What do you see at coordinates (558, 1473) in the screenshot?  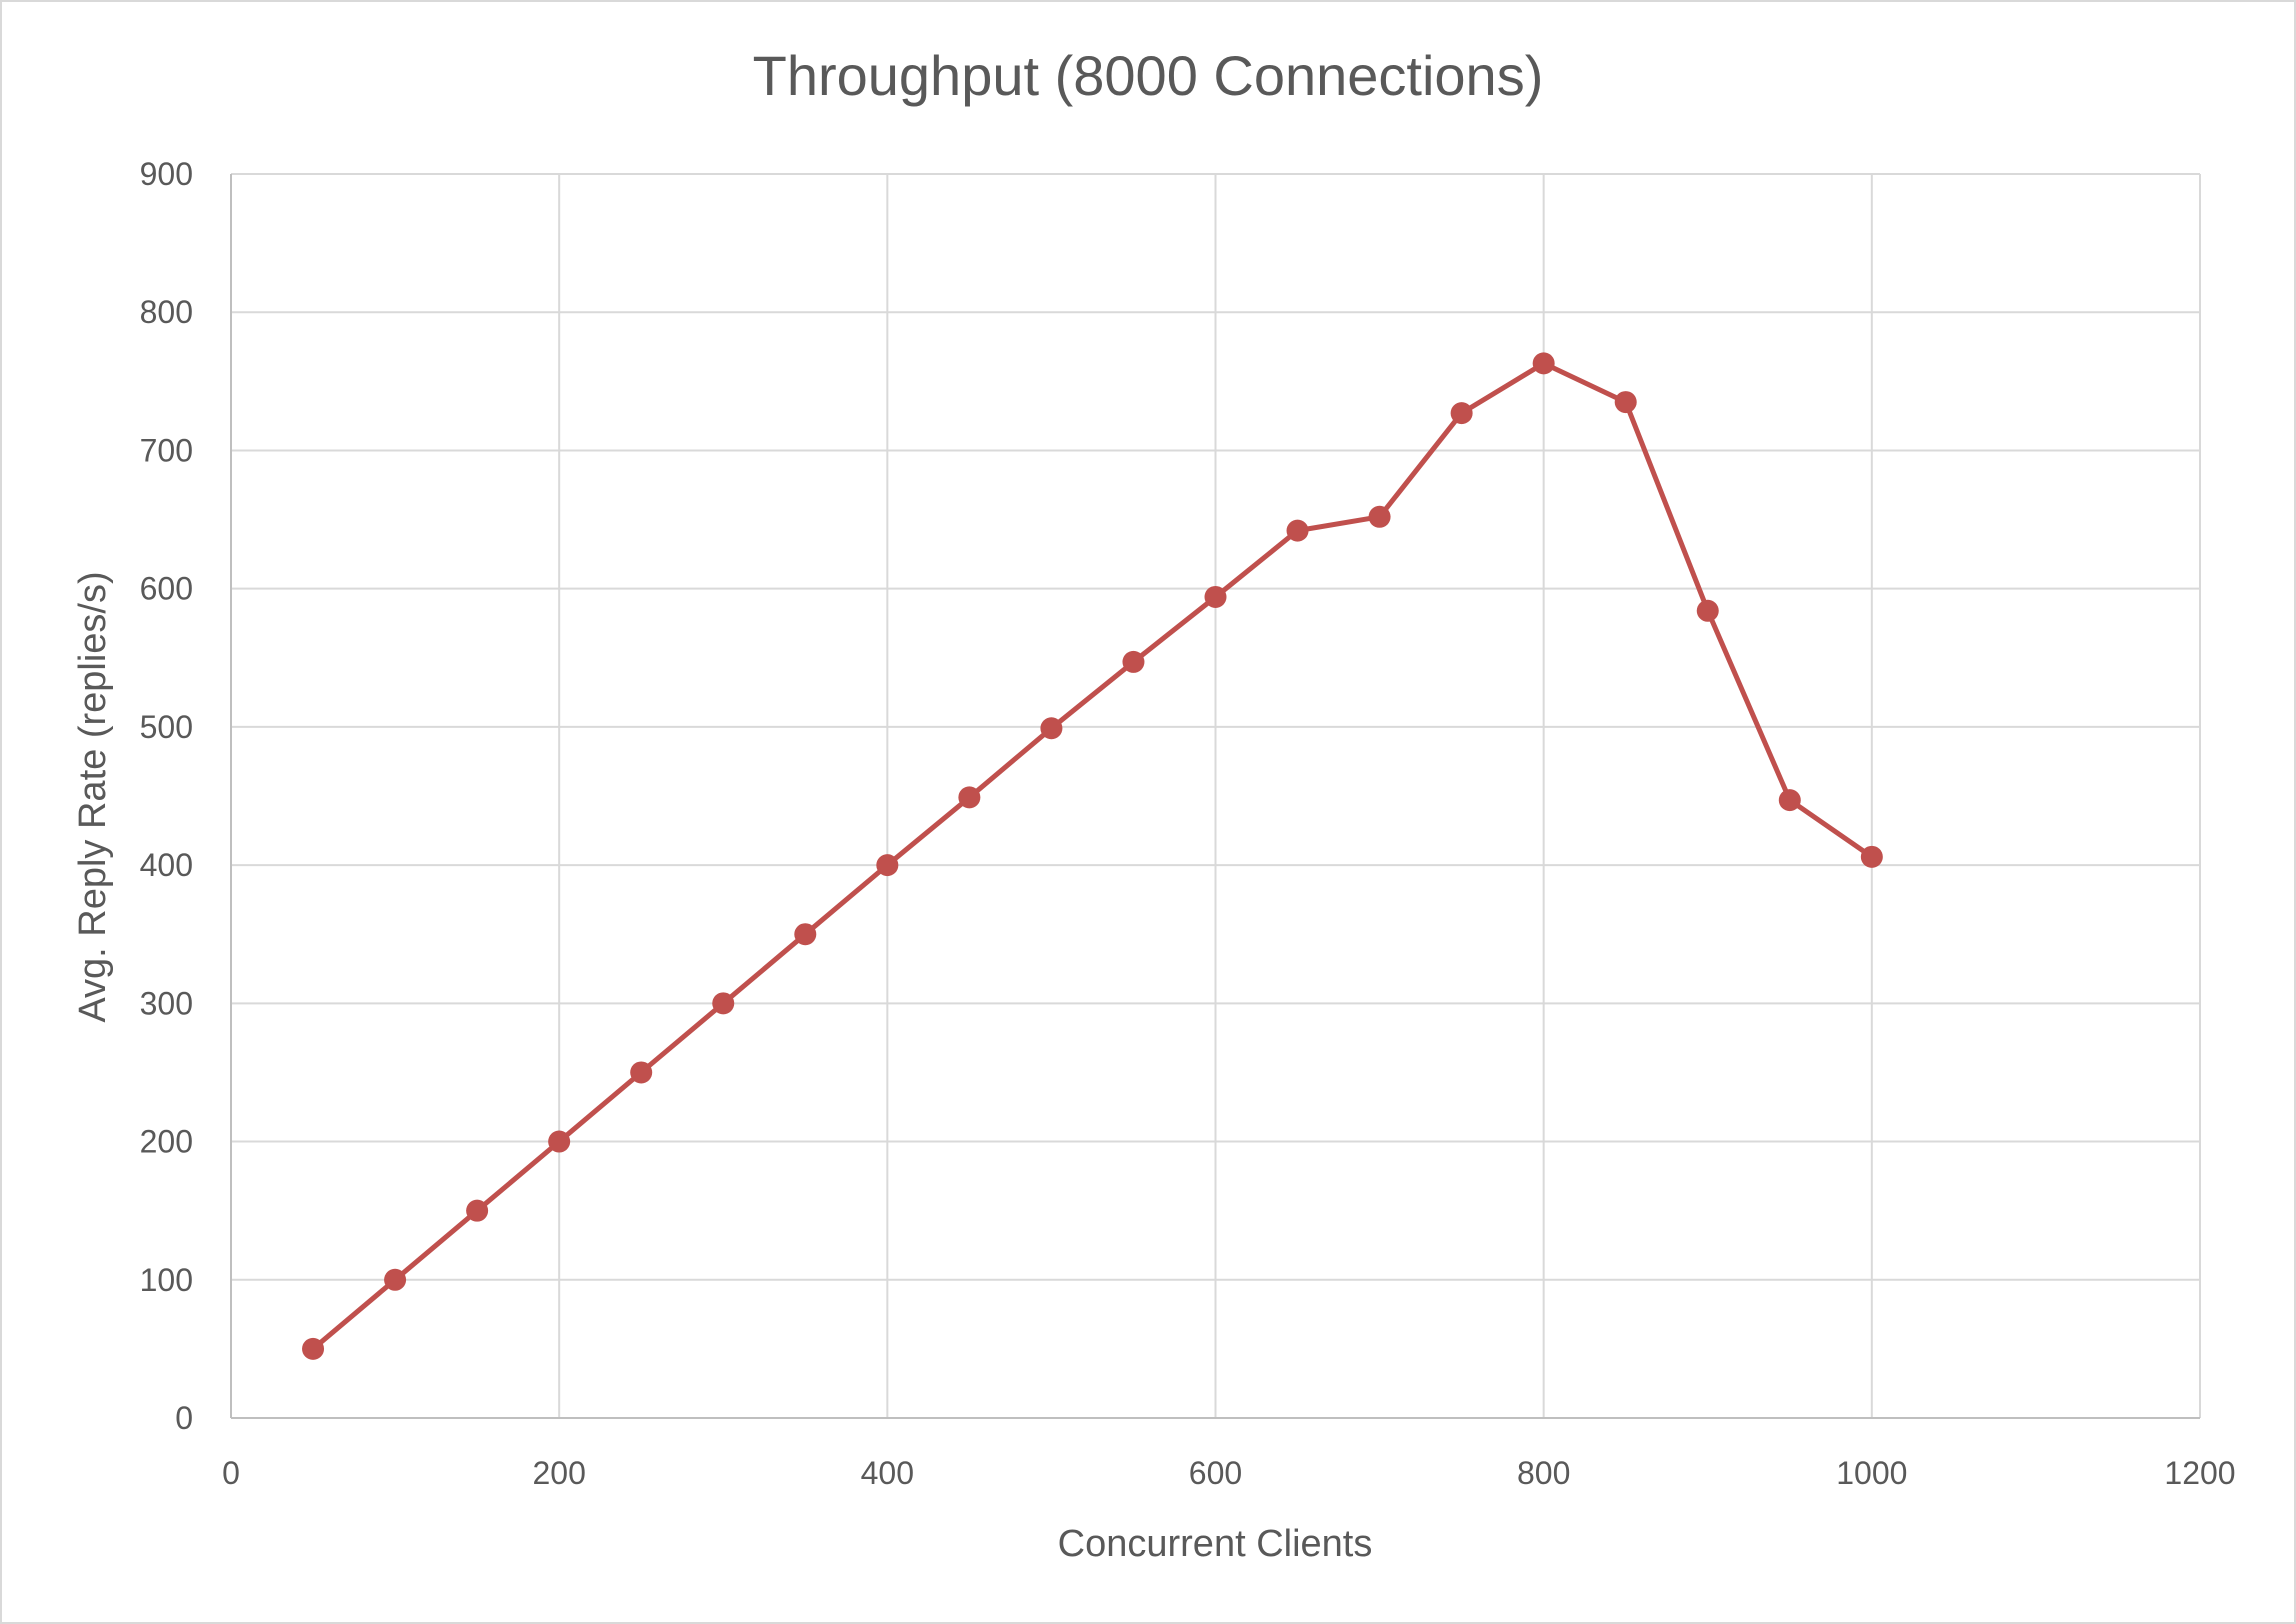 I see `x-tick-label: 200` at bounding box center [558, 1473].